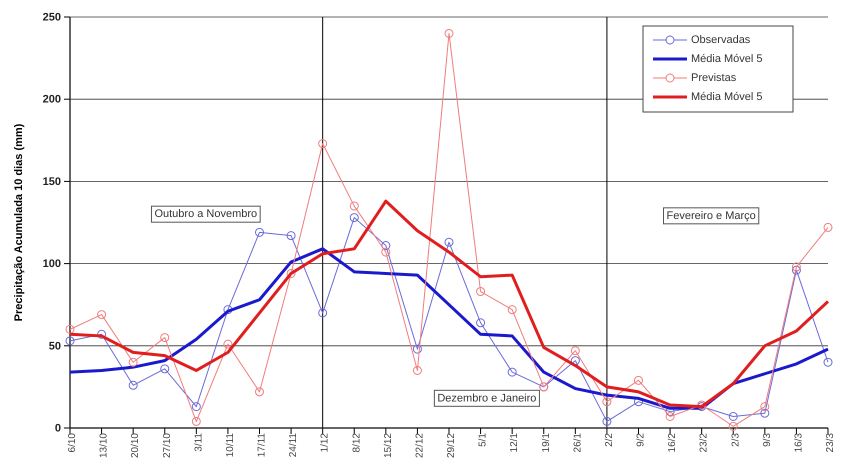 This screenshot has width=842, height=460. Describe the element at coordinates (736, 439) in the screenshot. I see `x-tick-label: 2/3` at that location.